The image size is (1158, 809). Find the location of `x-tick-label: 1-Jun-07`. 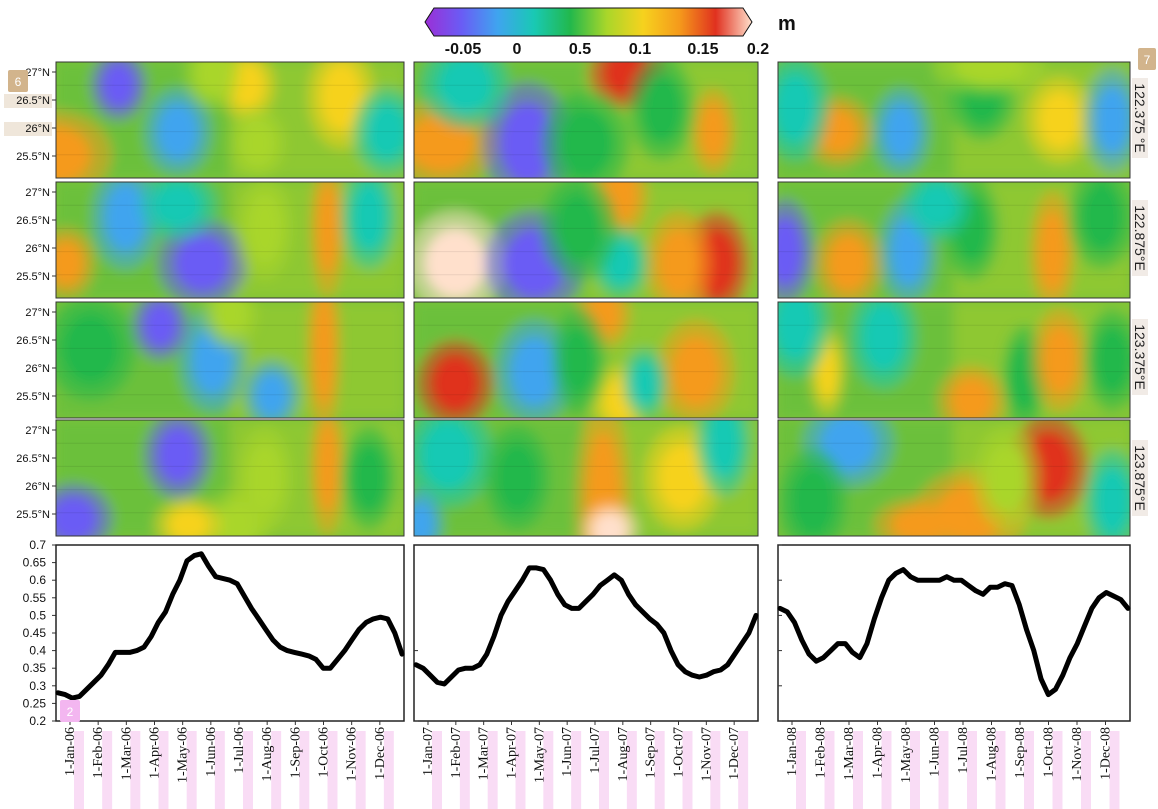

x-tick-label: 1-Jun-07 is located at coordinates (567, 752).